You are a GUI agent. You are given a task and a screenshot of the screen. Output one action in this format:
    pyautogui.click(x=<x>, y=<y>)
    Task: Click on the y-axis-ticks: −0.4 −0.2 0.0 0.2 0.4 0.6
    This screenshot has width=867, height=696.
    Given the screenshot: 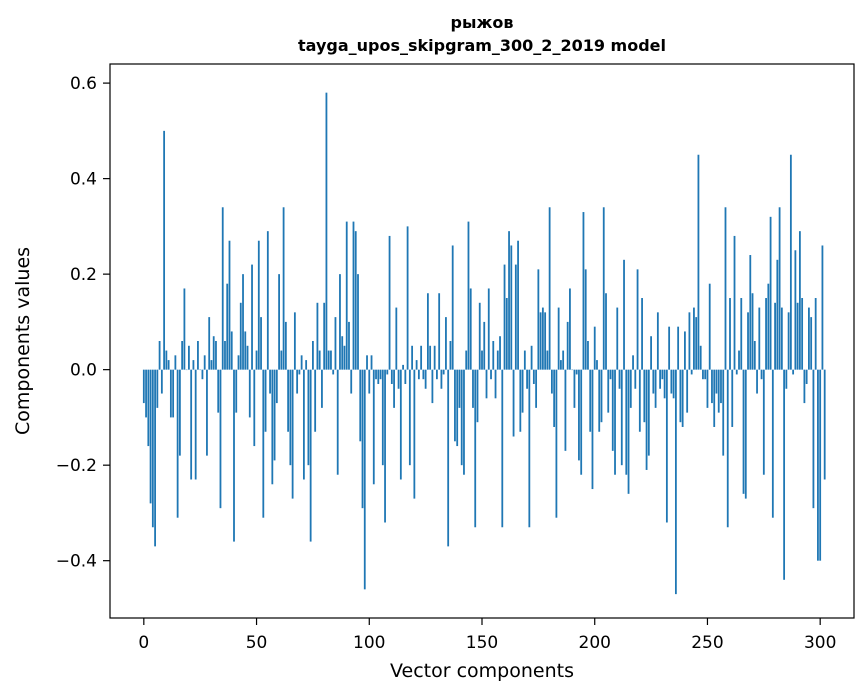 What is the action you would take?
    pyautogui.click(x=83, y=323)
    